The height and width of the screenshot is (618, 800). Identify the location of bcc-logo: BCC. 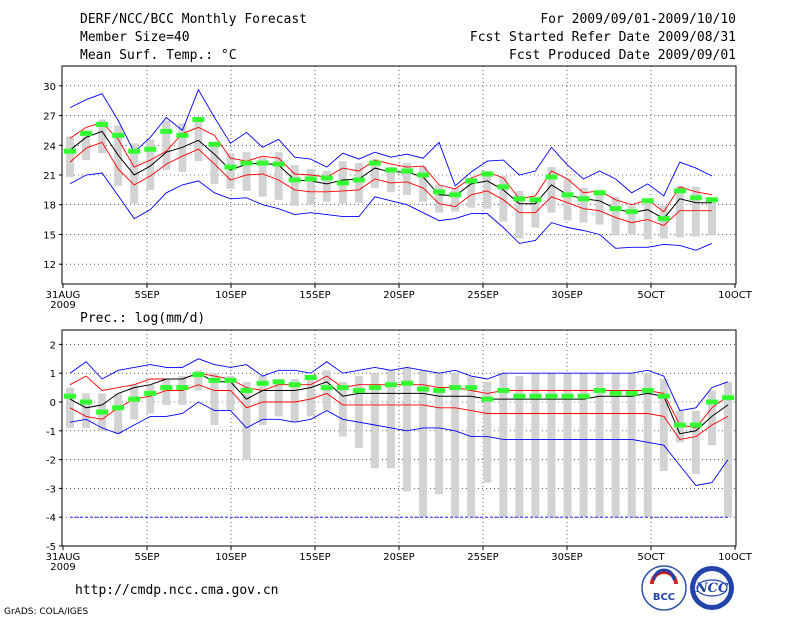
(664, 588).